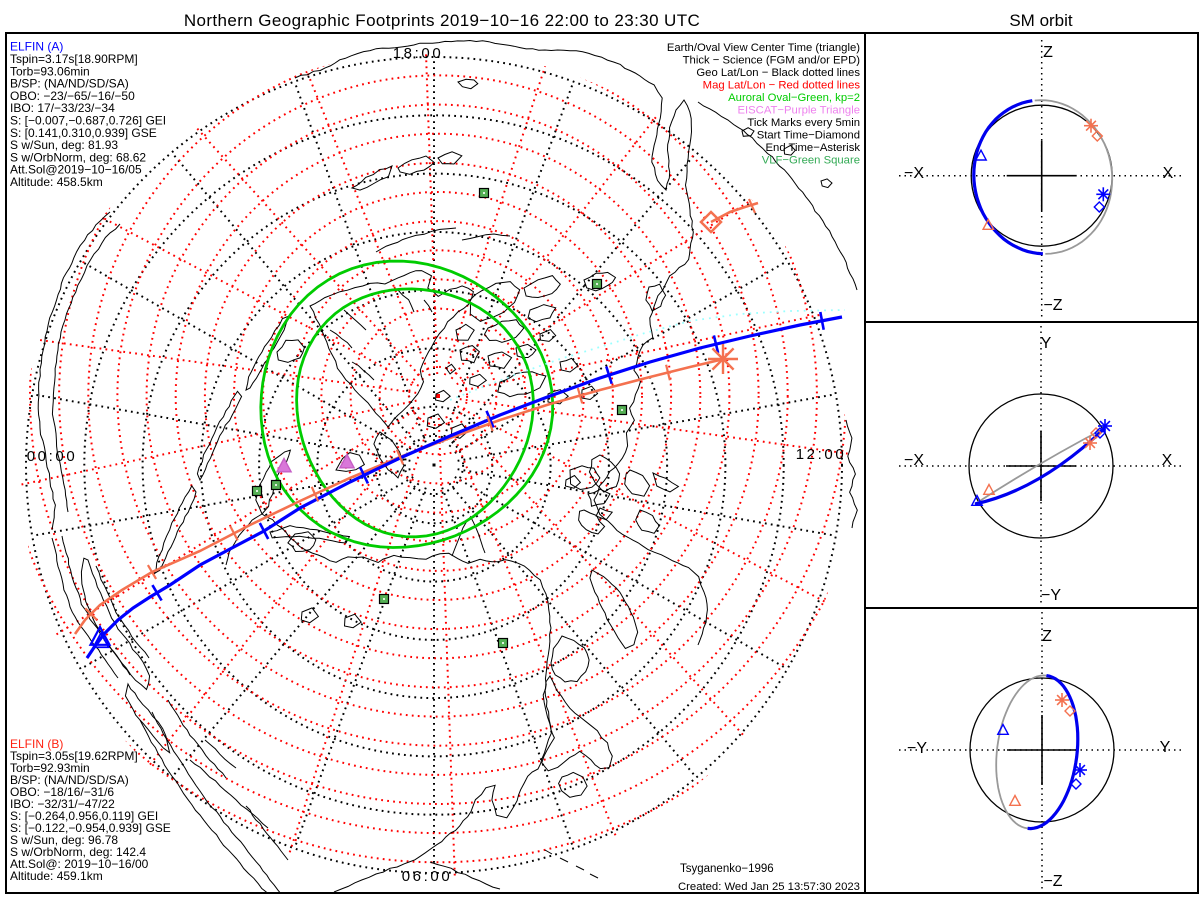 This screenshot has height=905, width=1200. What do you see at coordinates (62, 108) in the screenshot?
I see `svg-text: IBO: 17/−33/23/−34` at bounding box center [62, 108].